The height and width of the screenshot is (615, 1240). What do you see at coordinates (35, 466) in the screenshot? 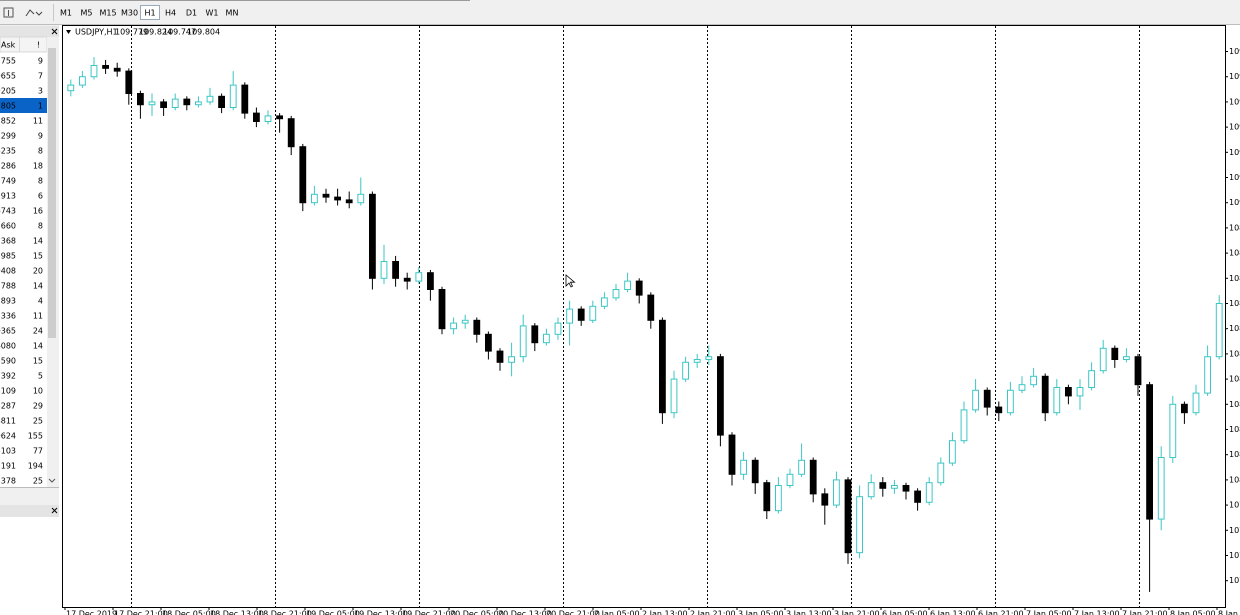
I see `spread: 194` at bounding box center [35, 466].